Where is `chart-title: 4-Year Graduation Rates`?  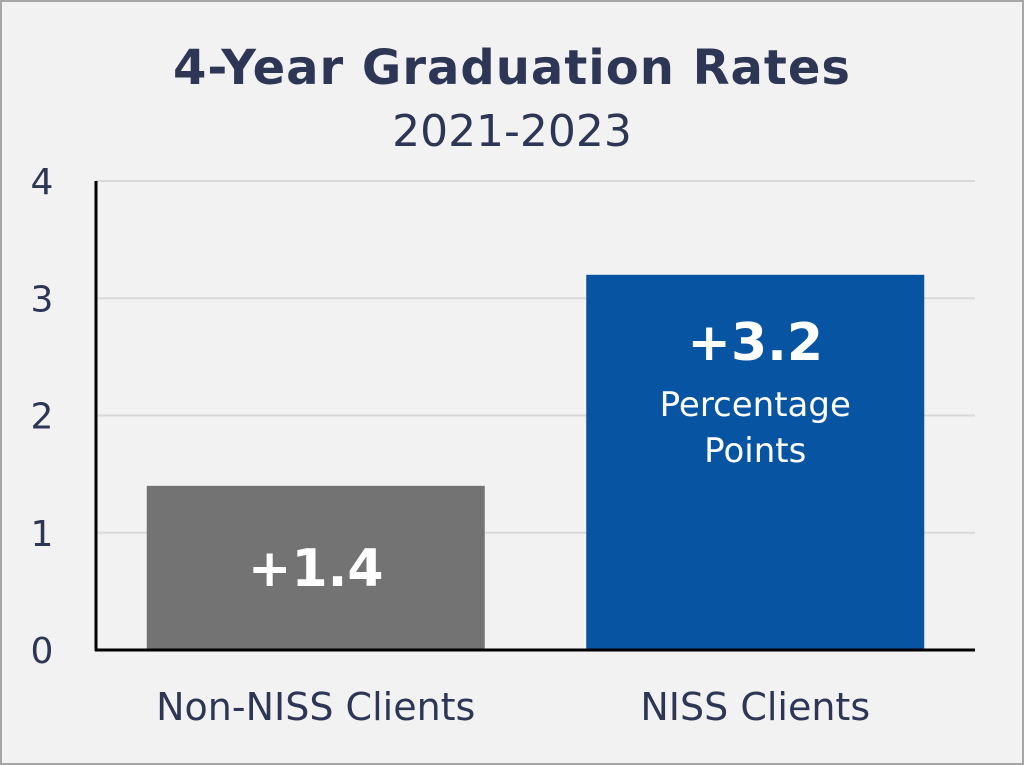
chart-title: 4-Year Graduation Rates is located at coordinates (511, 68).